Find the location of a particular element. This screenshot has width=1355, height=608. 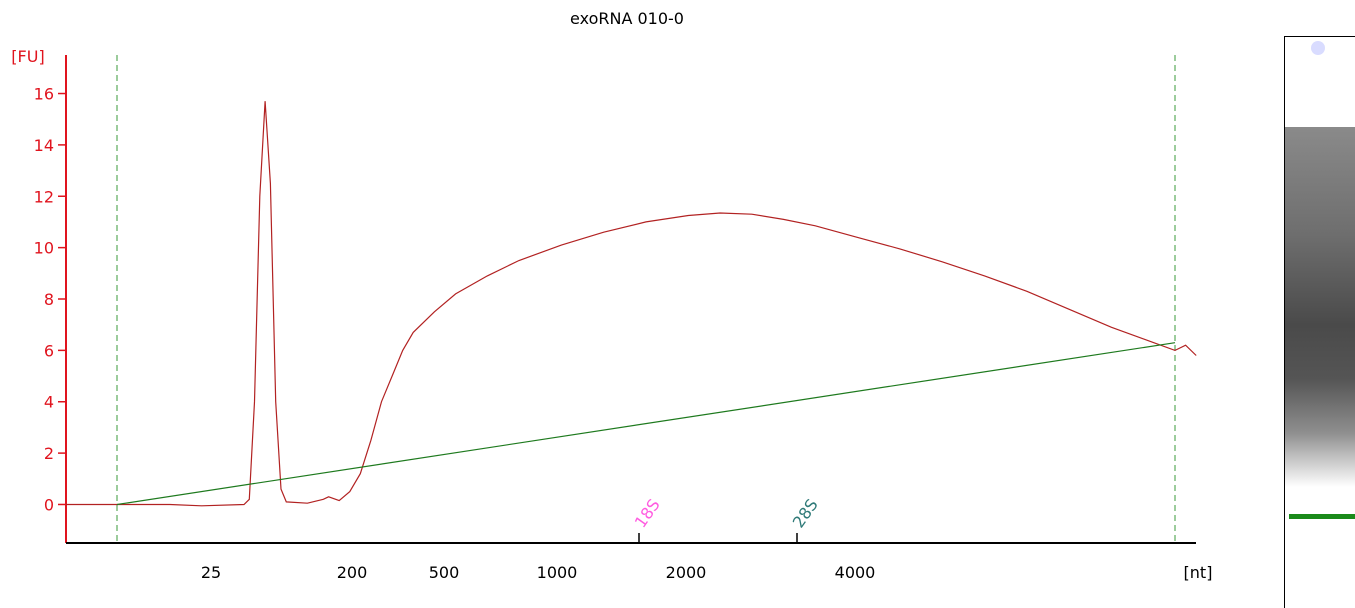

x-tick-label: 200 is located at coordinates (352, 572).